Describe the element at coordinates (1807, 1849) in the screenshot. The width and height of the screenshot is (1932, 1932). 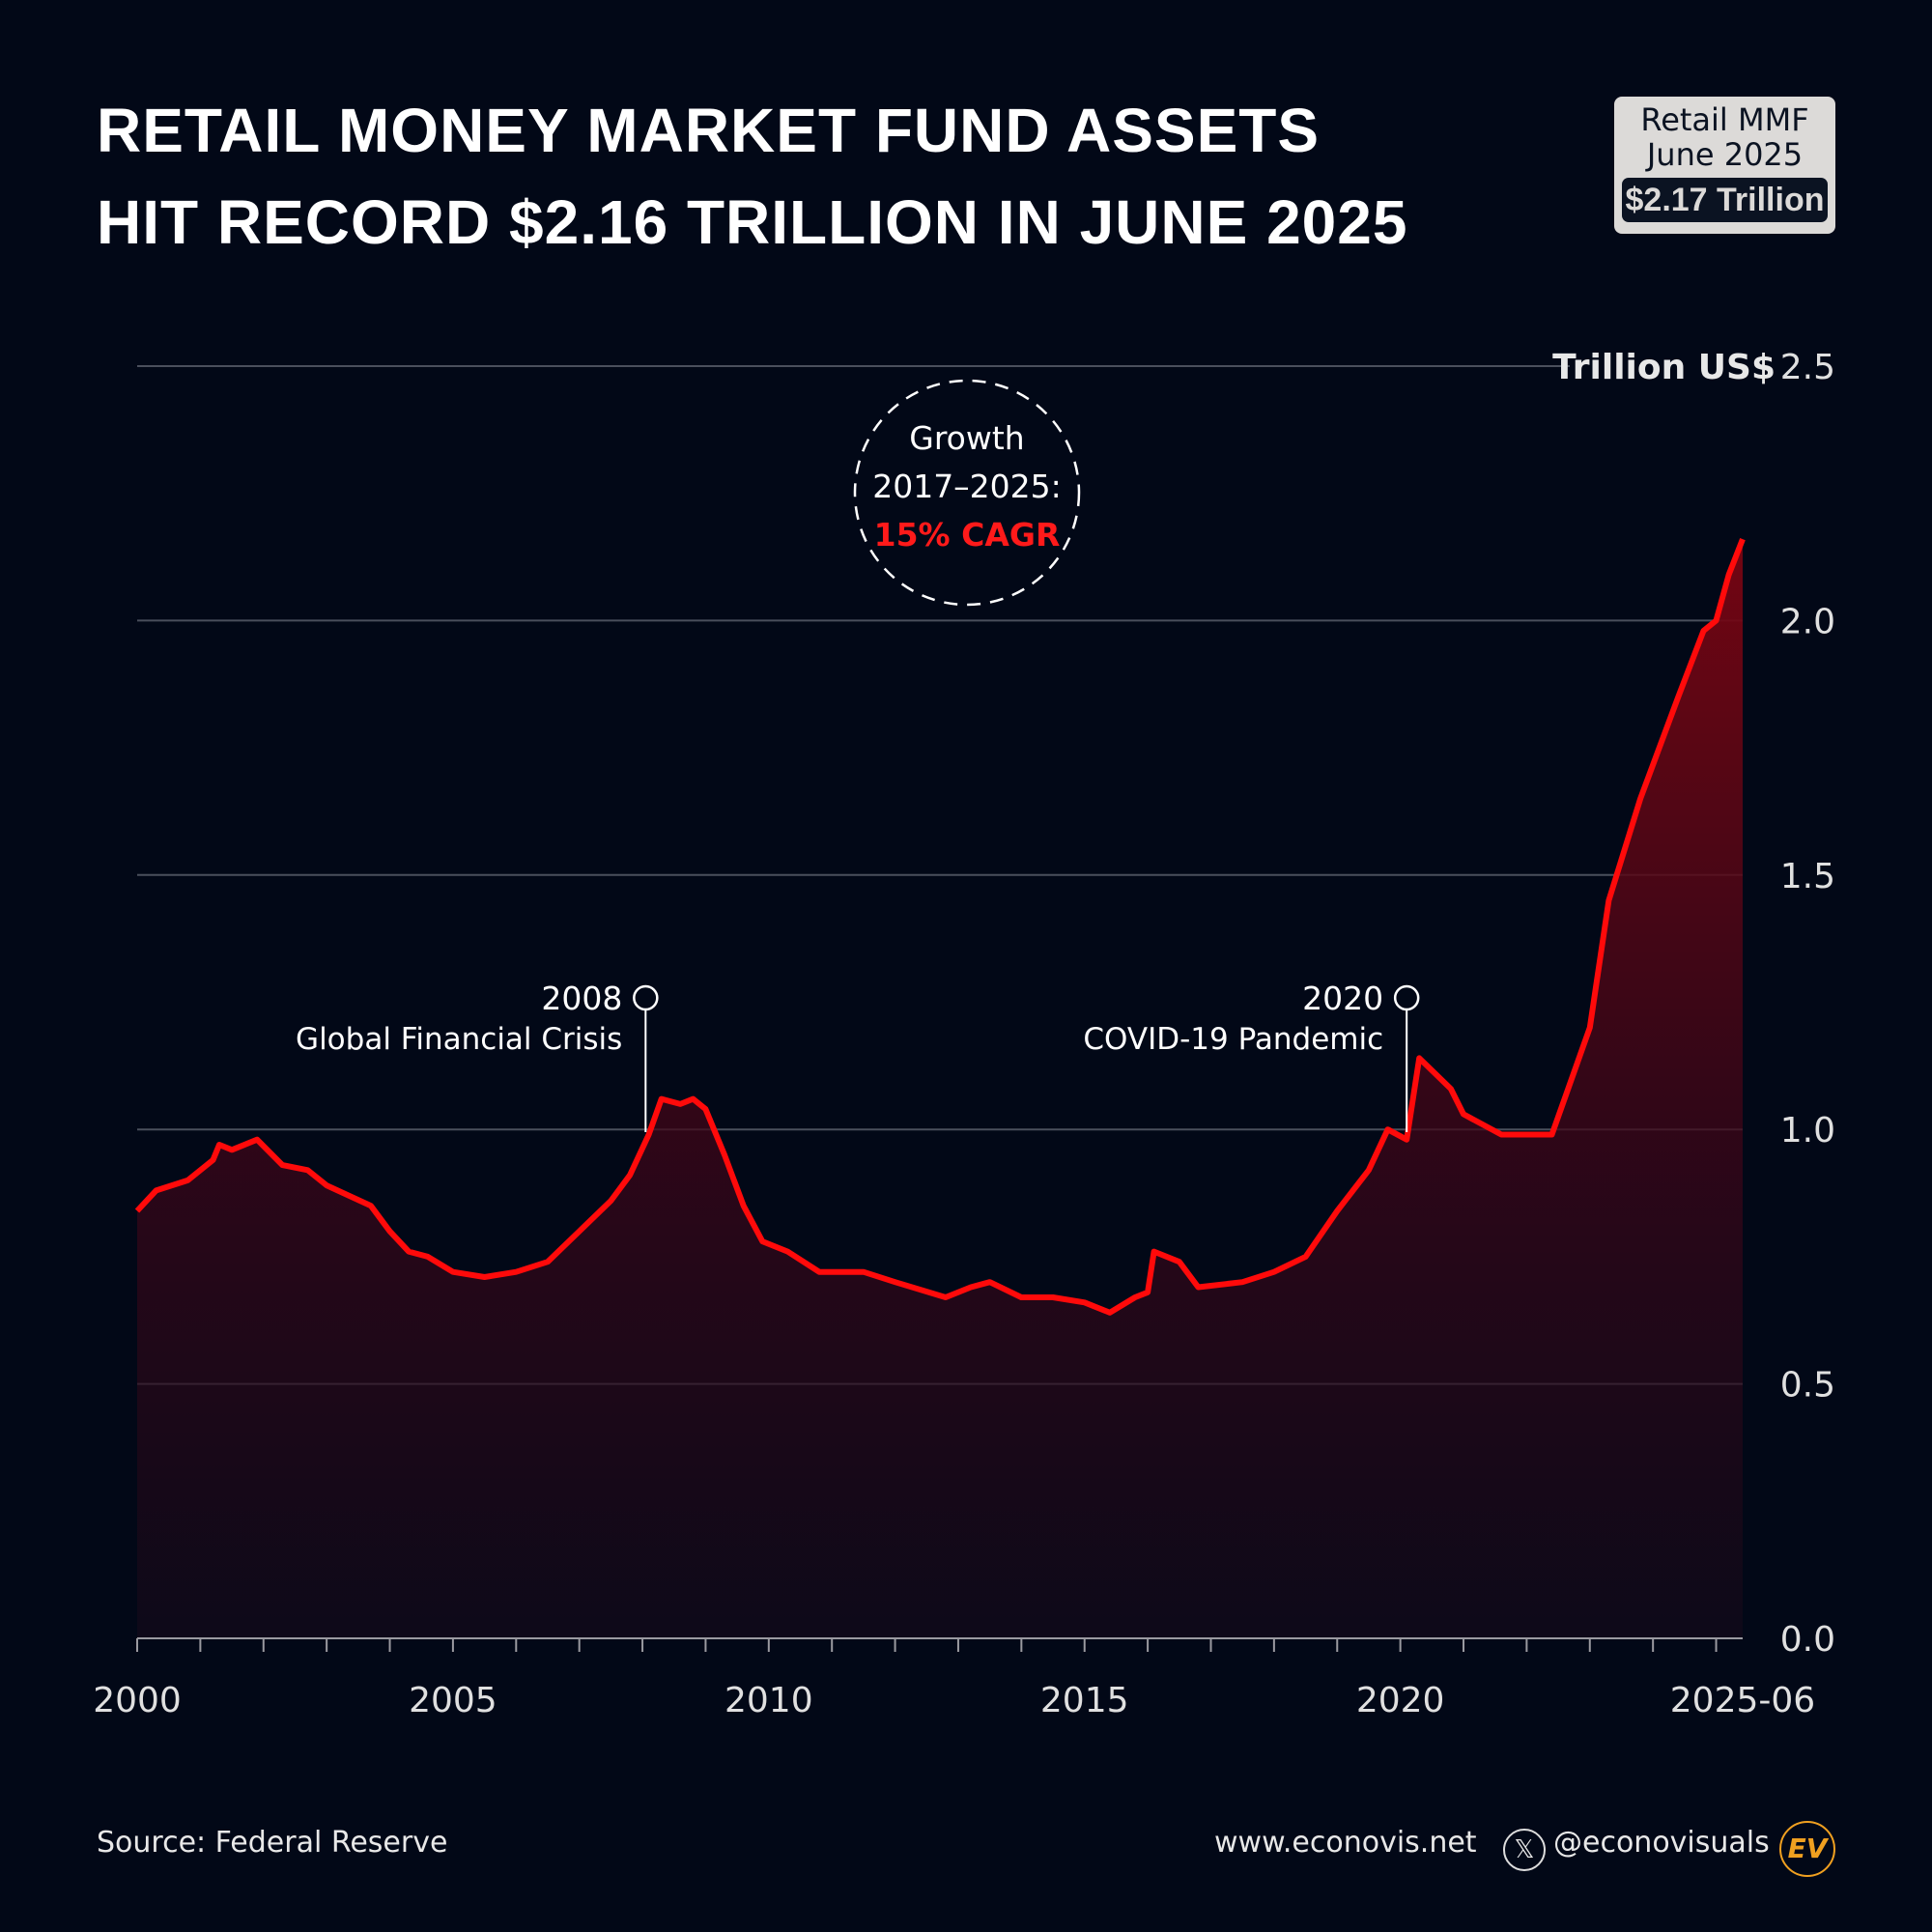
I see `ev-logo-icon: EV` at that location.